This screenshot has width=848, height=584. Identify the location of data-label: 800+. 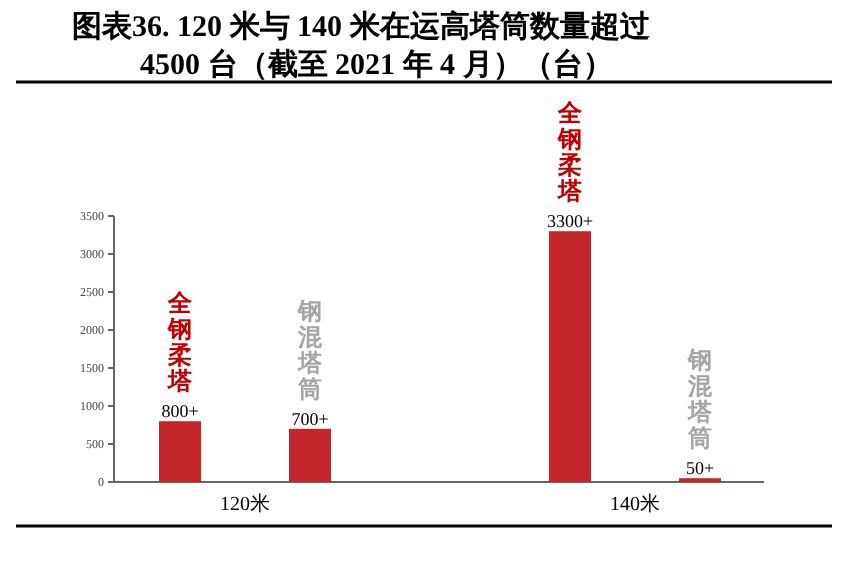
(180, 411).